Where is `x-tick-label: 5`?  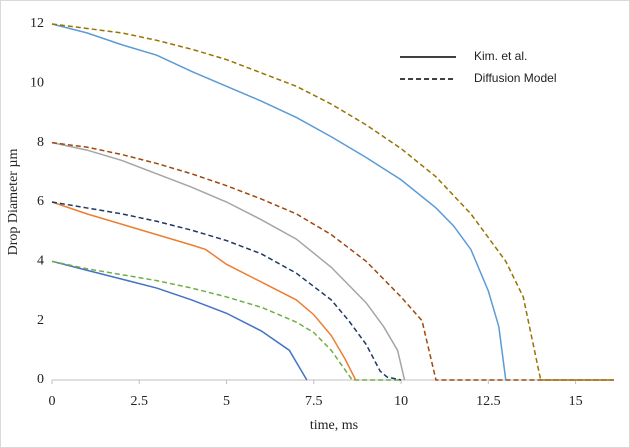
x-tick-label: 5 is located at coordinates (226, 401).